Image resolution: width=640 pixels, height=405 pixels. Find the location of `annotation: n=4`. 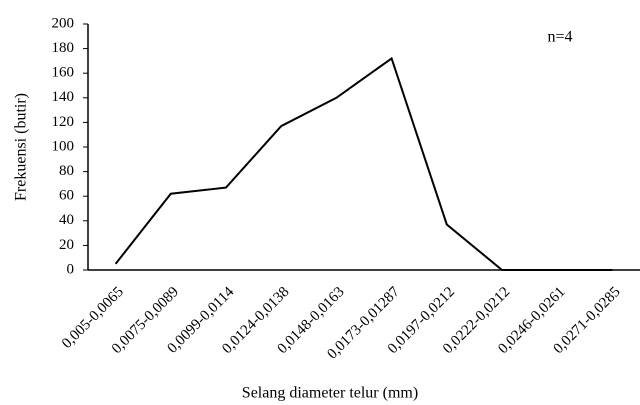

annotation: n=4 is located at coordinates (559, 37).